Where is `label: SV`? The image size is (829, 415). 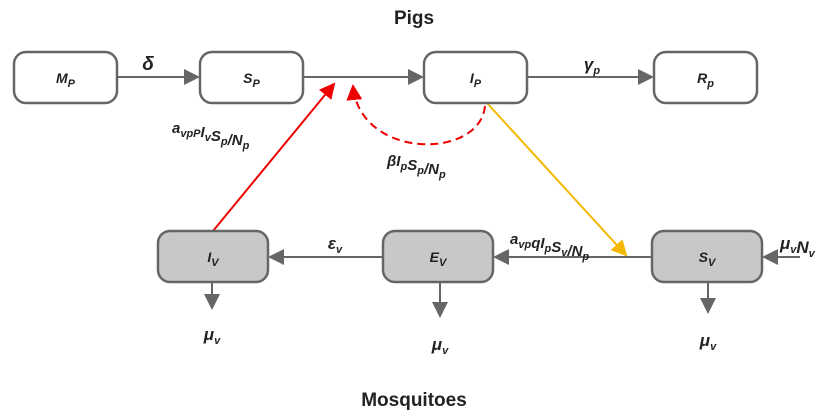
label: SV is located at coordinates (708, 259).